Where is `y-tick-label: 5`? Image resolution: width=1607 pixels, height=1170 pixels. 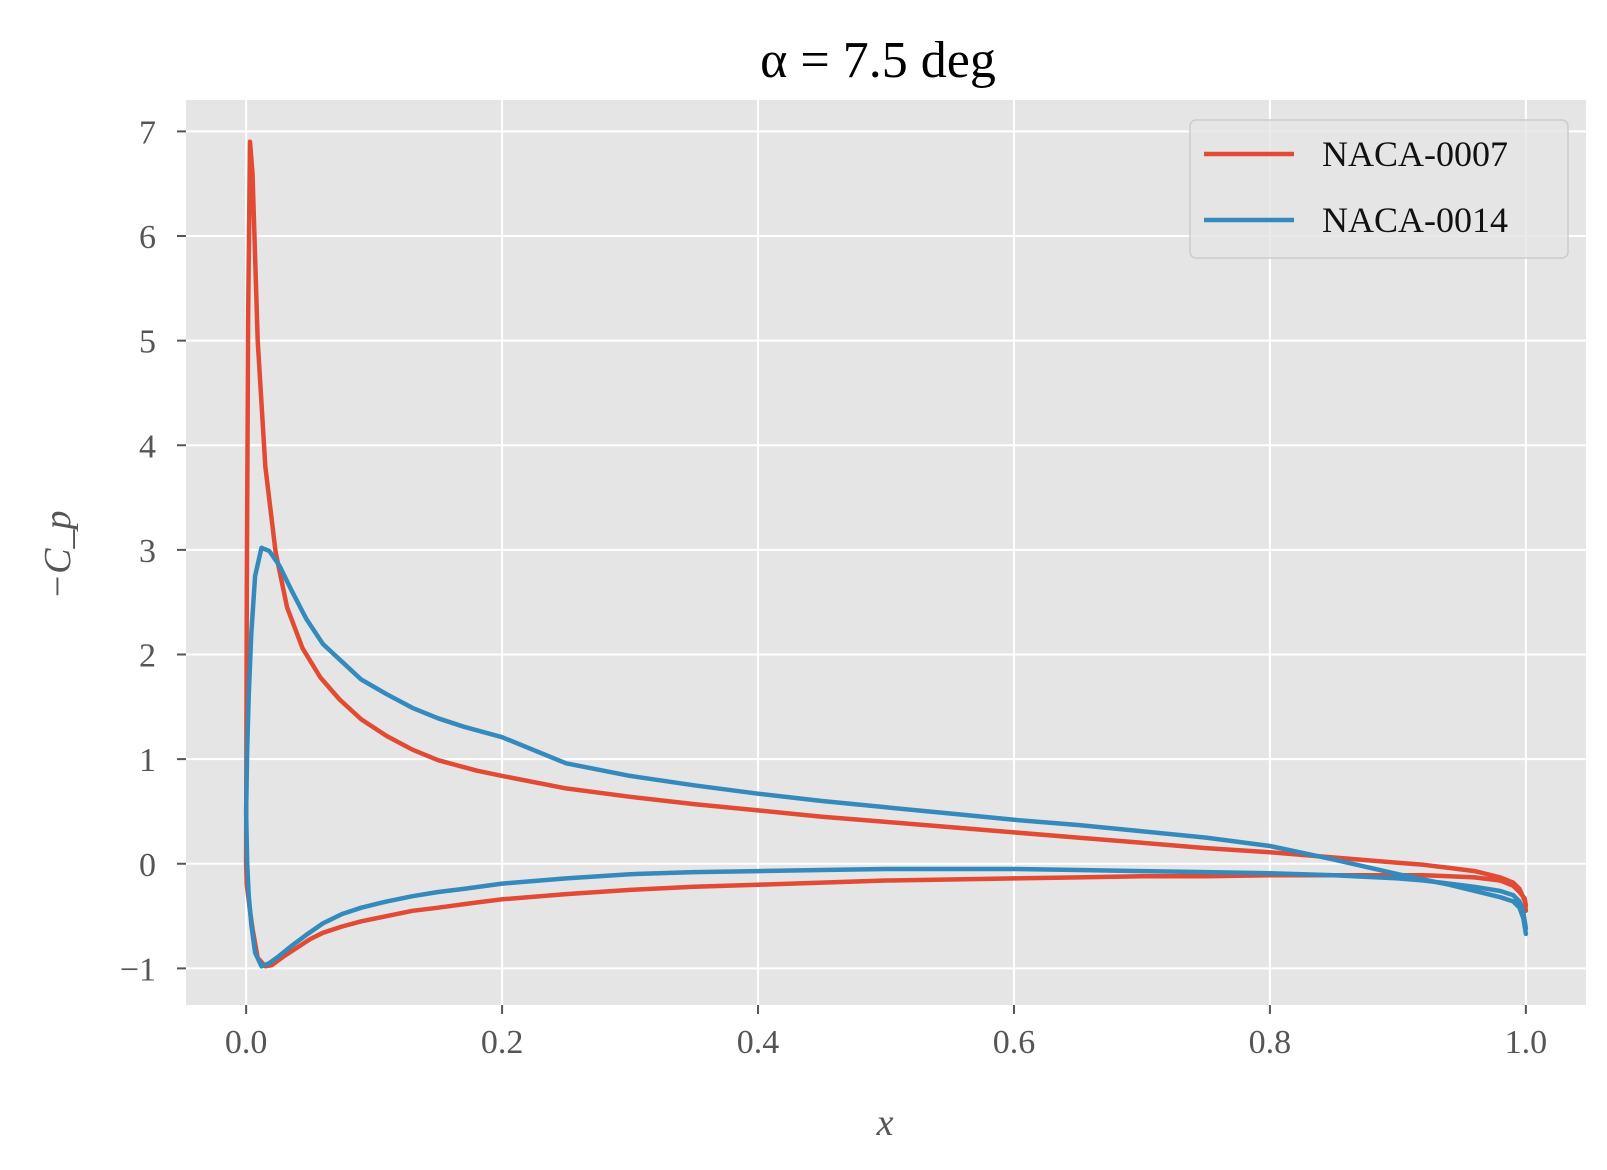 y-tick-label: 5 is located at coordinates (147, 342).